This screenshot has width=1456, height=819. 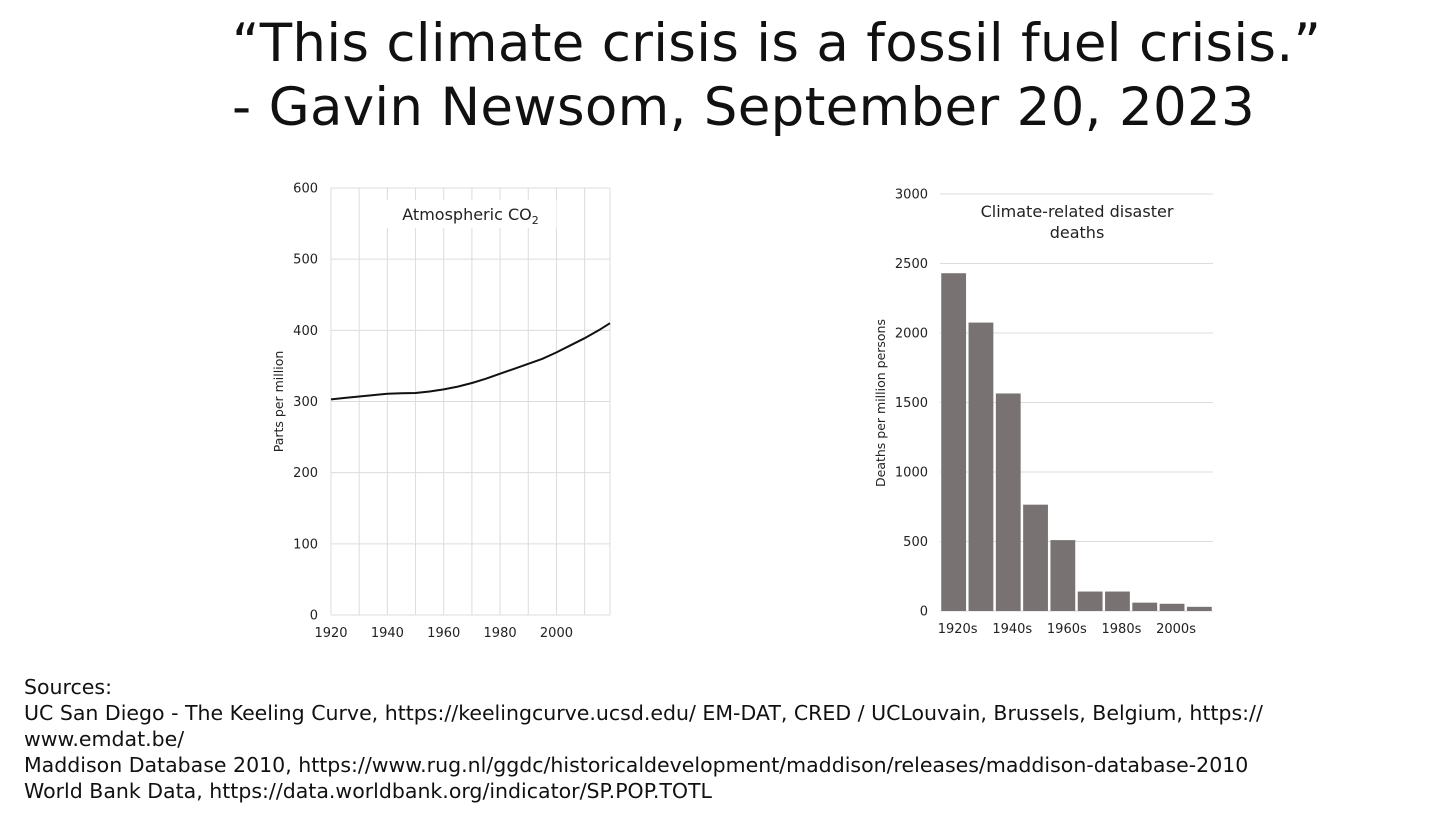 I want to click on deaths-bar-1960s, so click(x=1063, y=575).